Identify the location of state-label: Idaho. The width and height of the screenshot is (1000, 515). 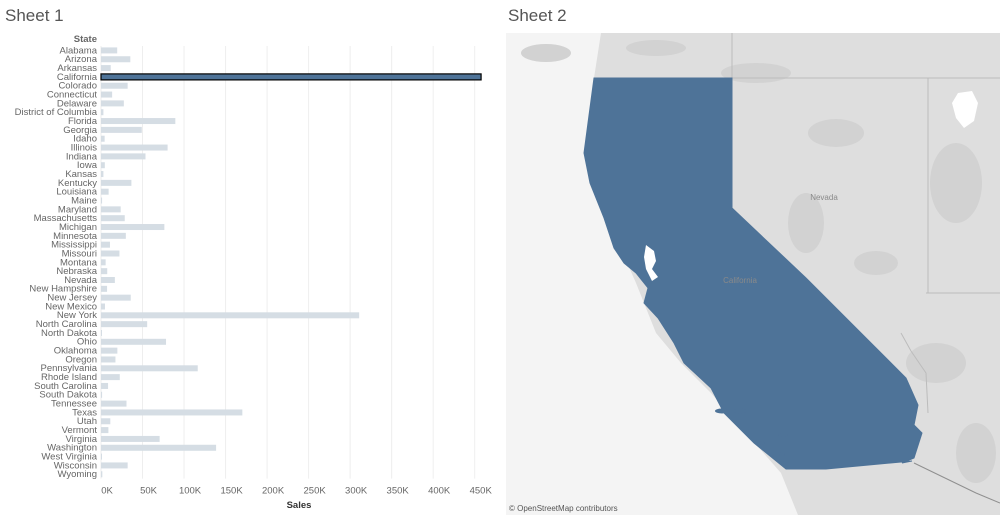
(85, 139).